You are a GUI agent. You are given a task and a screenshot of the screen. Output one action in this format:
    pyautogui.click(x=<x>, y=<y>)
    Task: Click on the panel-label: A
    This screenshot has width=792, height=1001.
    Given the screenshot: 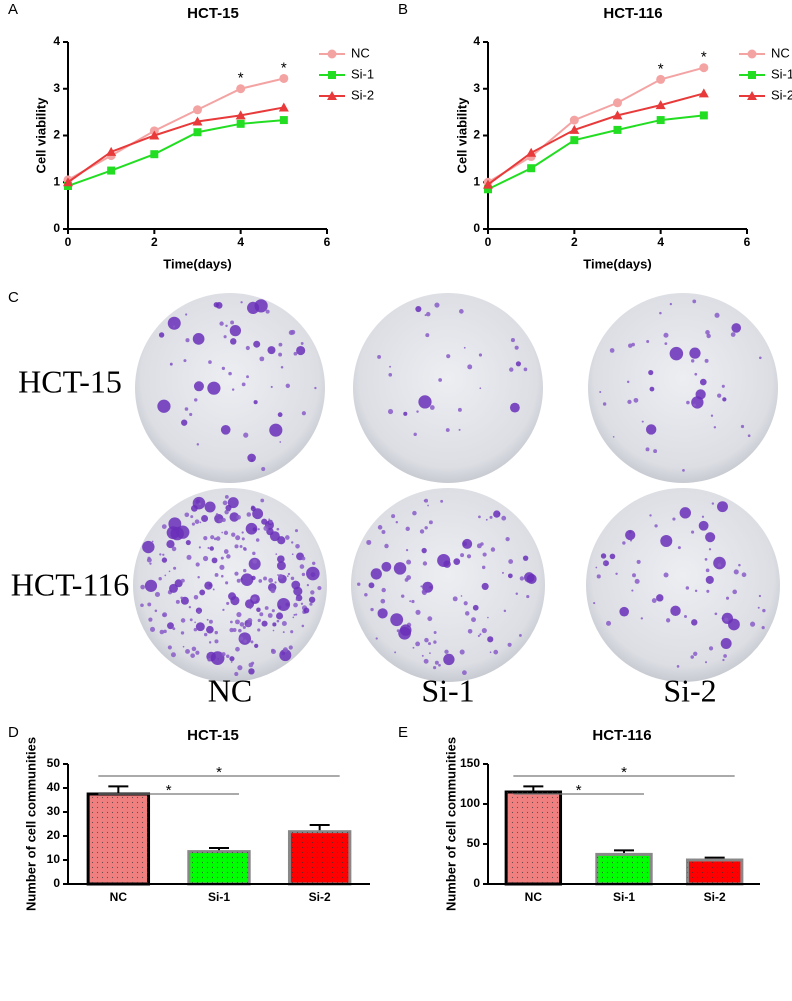 What is the action you would take?
    pyautogui.click(x=13, y=9)
    